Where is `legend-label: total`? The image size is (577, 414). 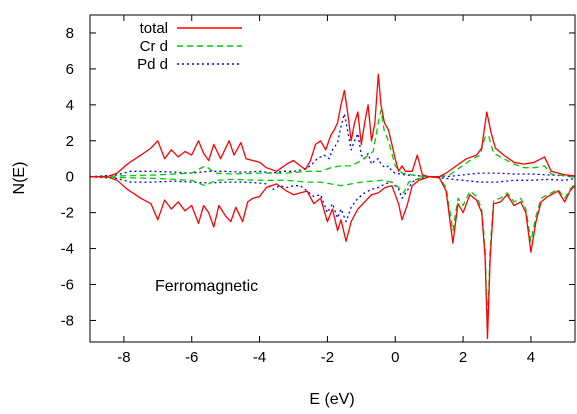 legend-label: total is located at coordinates (154, 28).